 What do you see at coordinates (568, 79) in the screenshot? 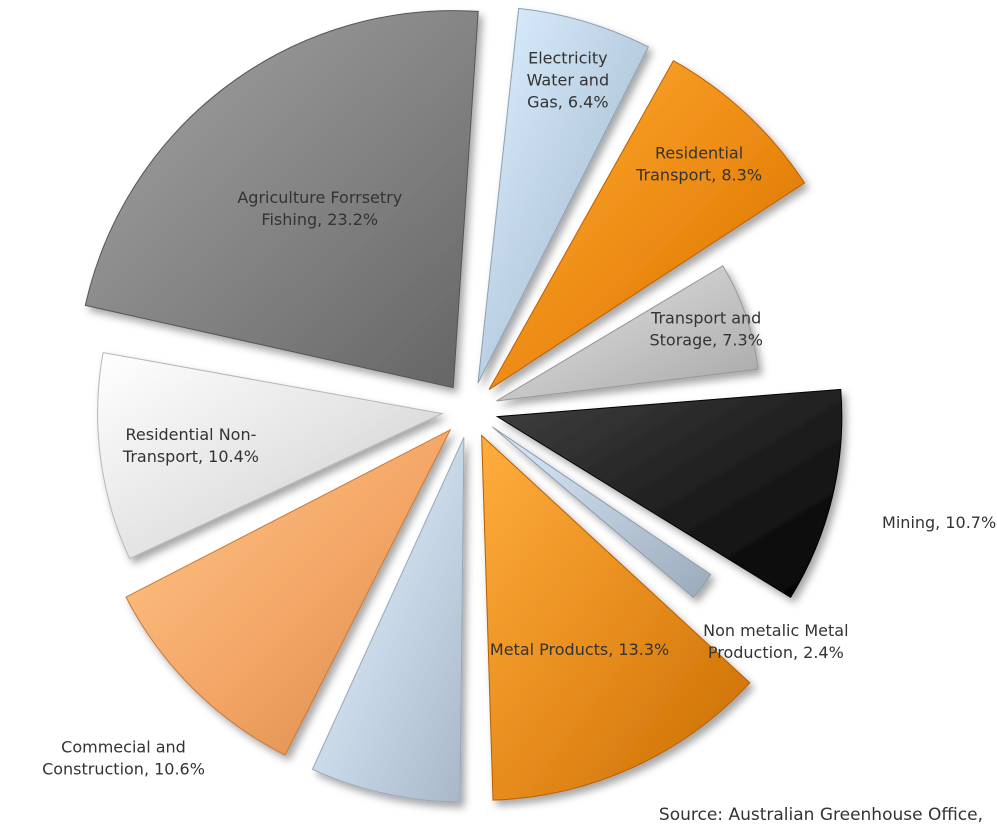
I see `slice-label-0: Electricity Water and Gas, 6.4%` at bounding box center [568, 79].